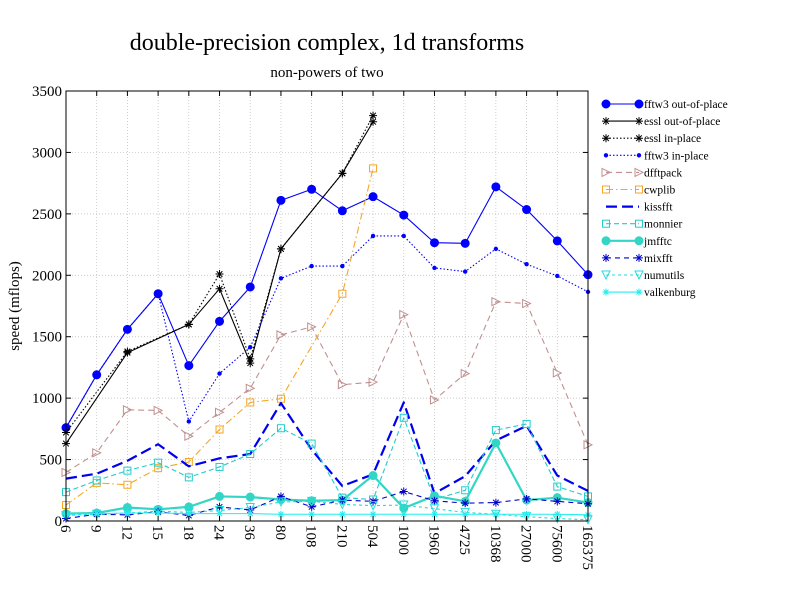  Describe the element at coordinates (311, 536) in the screenshot. I see `x-tick-label: 108` at that location.